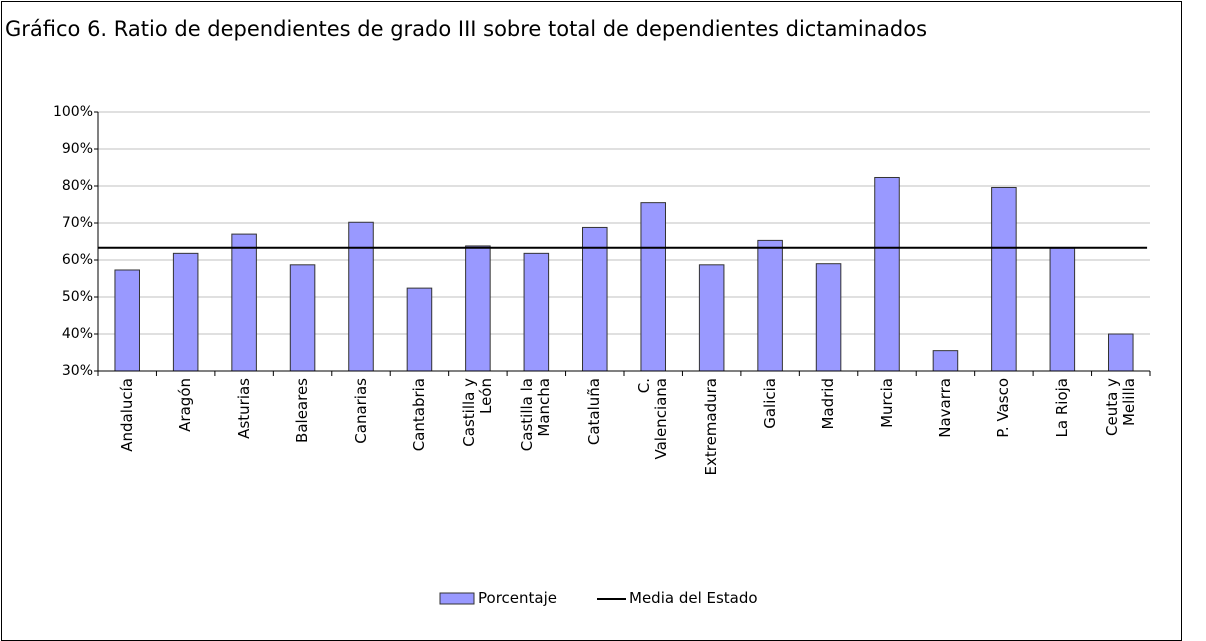 This screenshot has height=641, width=1206. I want to click on y-tick-label: 80%, so click(77, 186).